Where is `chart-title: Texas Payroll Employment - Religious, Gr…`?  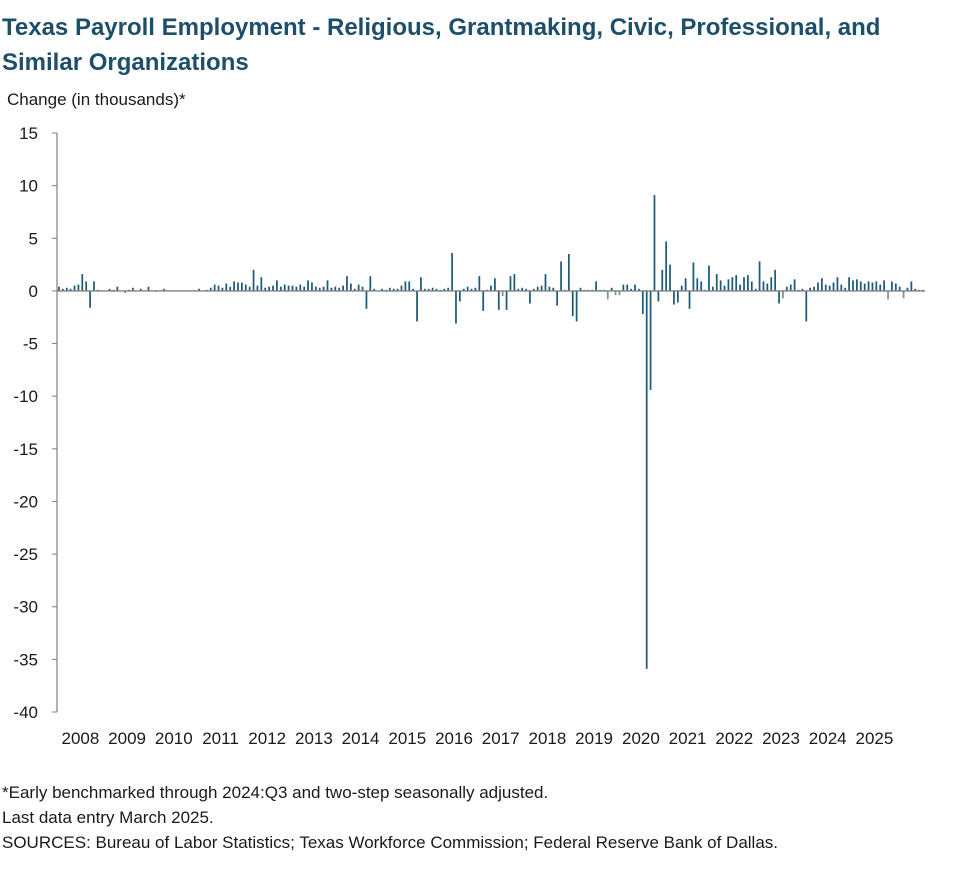 chart-title: Texas Payroll Employment - Religious, Gr… is located at coordinates (441, 45).